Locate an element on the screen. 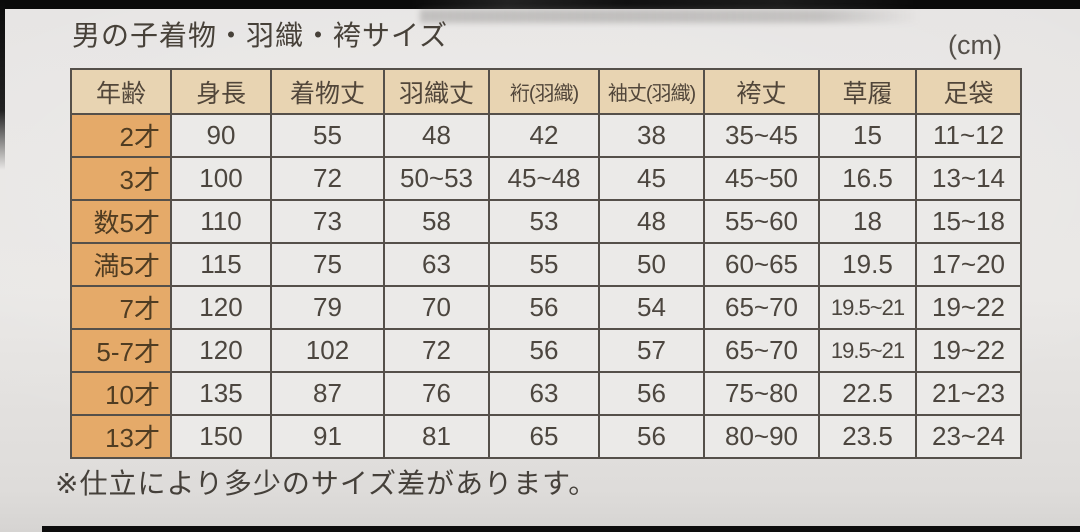 The height and width of the screenshot is (532, 1080). size-cell: 75 is located at coordinates (327, 264).